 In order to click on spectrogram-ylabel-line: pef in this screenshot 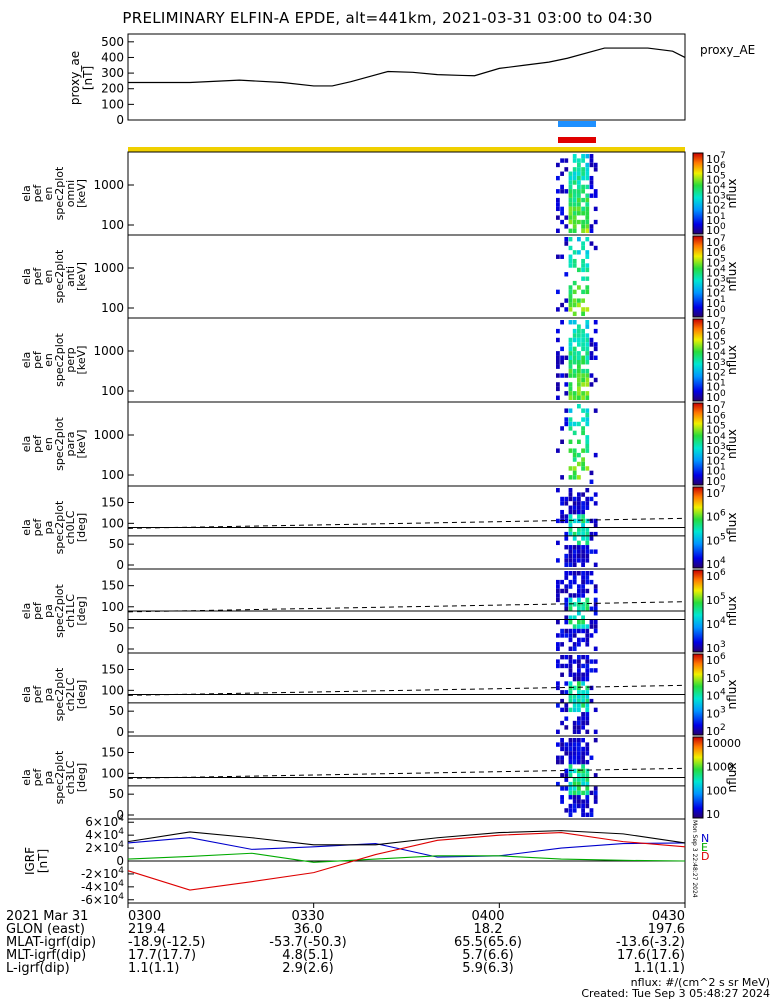, I will do `click(37, 527)`.